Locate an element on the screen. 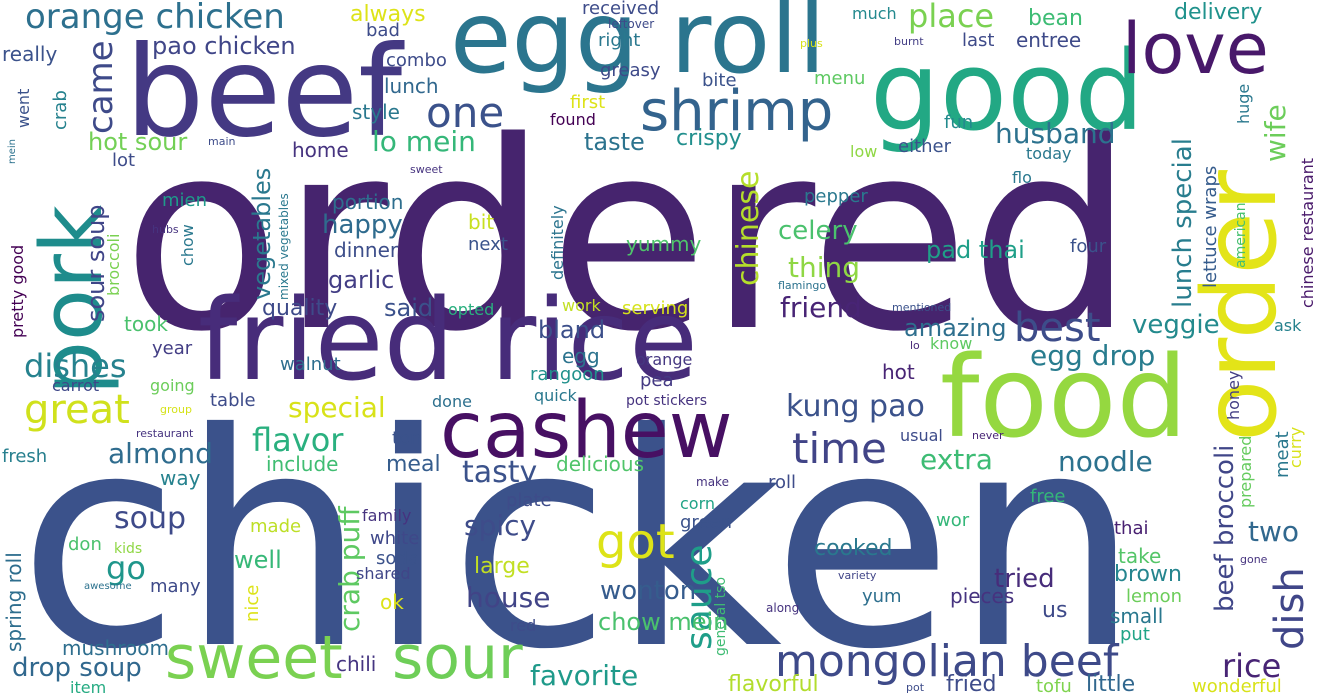 Image resolution: width=1320 pixels, height=700 pixels. word-year: year is located at coordinates (172, 348).